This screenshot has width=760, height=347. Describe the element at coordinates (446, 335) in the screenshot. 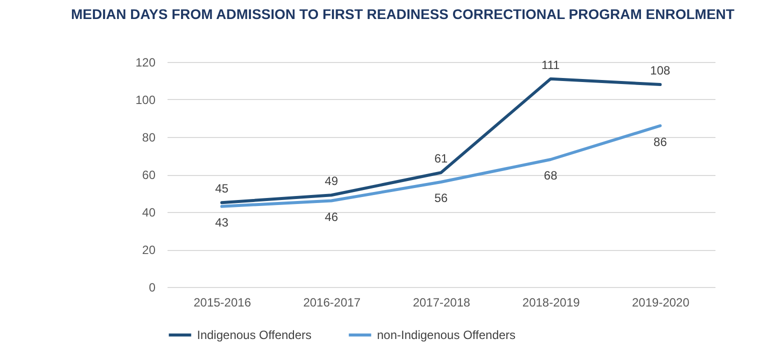

I see `legend-label: non-Indigenous Offenders` at that location.